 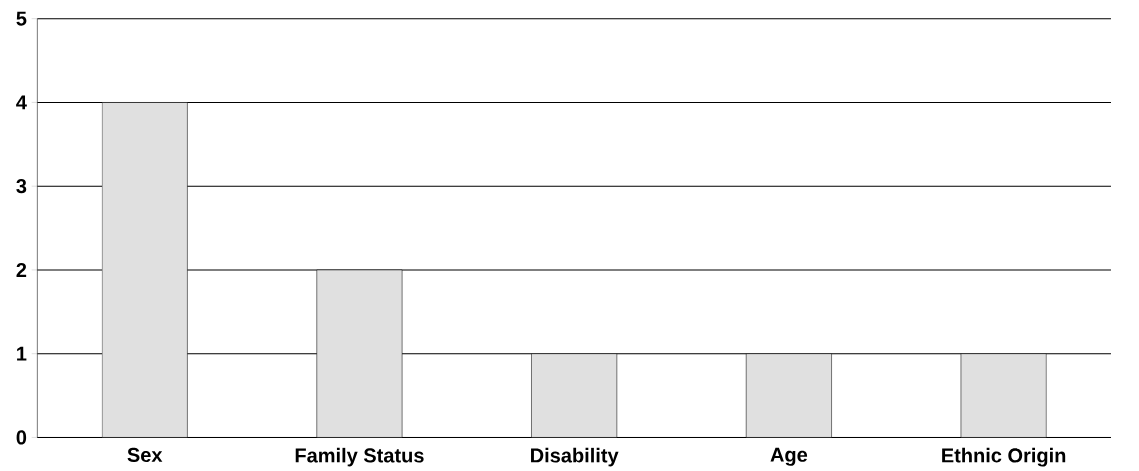 I want to click on x-tick-label: Sex, so click(x=145, y=454).